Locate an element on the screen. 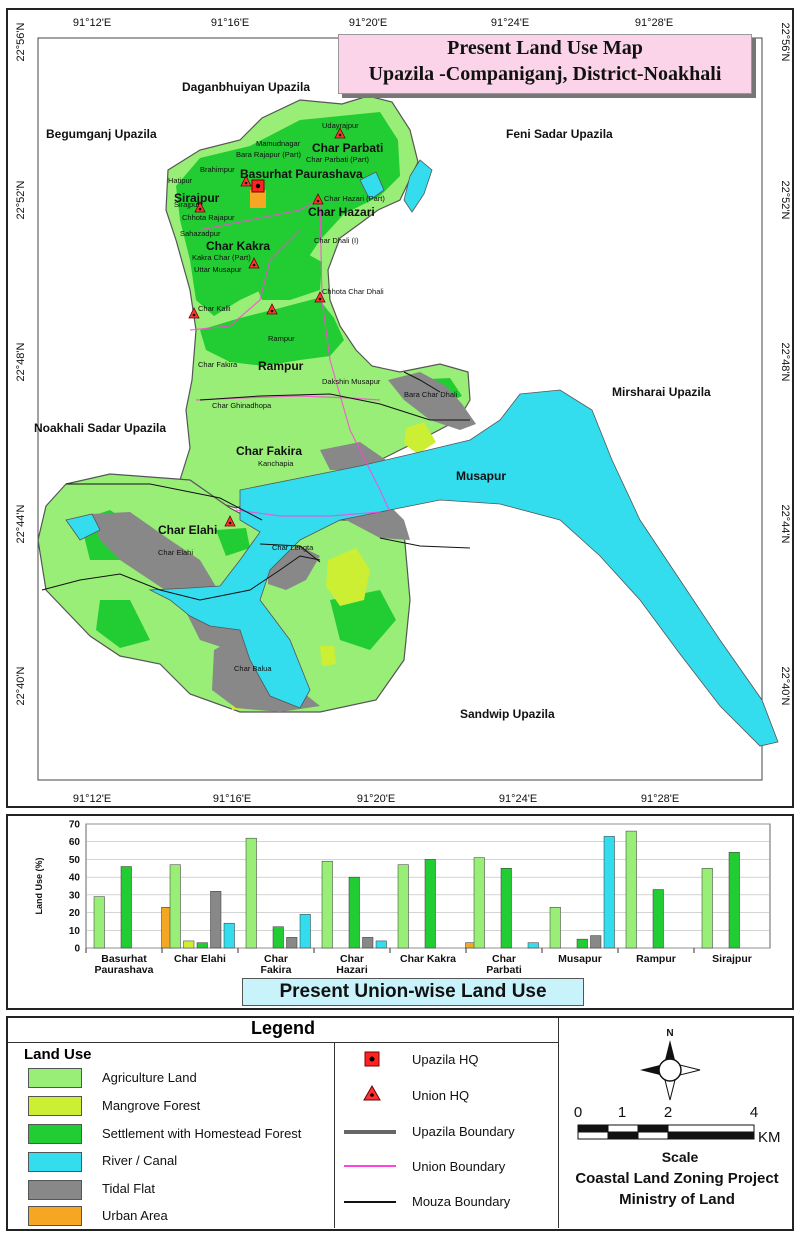 The height and width of the screenshot is (1237, 800). urban-area-basurhat is located at coordinates (258, 199).